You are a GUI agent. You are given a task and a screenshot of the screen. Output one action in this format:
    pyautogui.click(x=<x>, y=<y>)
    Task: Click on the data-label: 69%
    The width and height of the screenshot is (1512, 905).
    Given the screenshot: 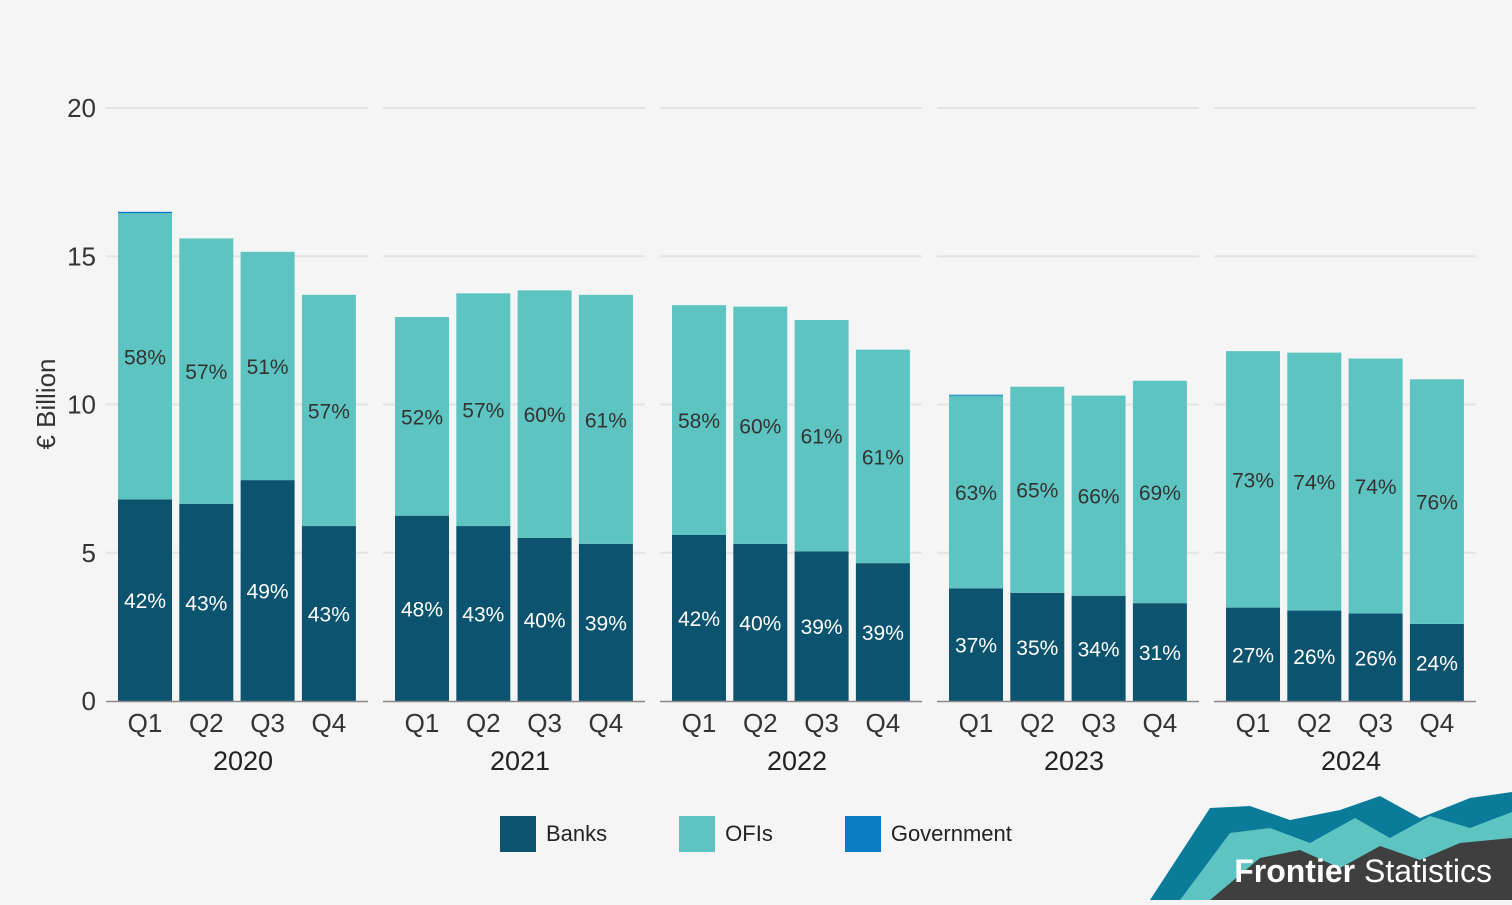 What is the action you would take?
    pyautogui.click(x=1160, y=493)
    